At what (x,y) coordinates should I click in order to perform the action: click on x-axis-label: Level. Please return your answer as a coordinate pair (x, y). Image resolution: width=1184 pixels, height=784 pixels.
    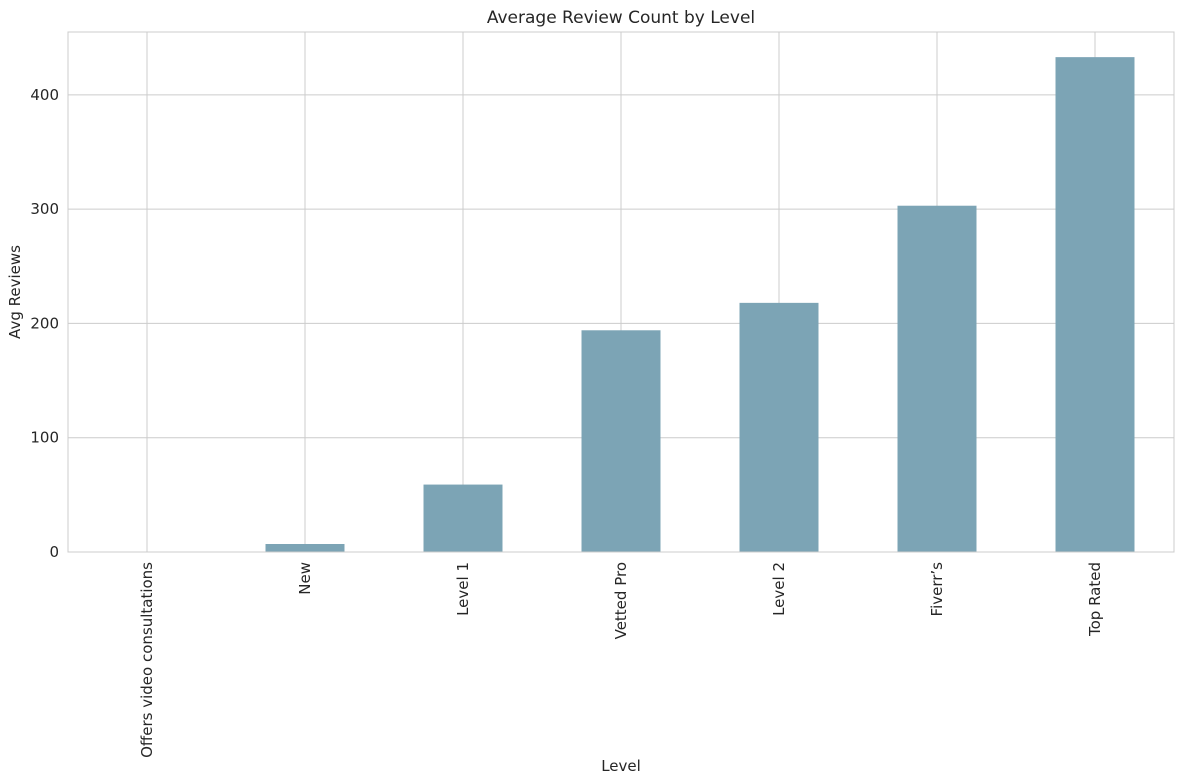
    Looking at the image, I should click on (621, 766).